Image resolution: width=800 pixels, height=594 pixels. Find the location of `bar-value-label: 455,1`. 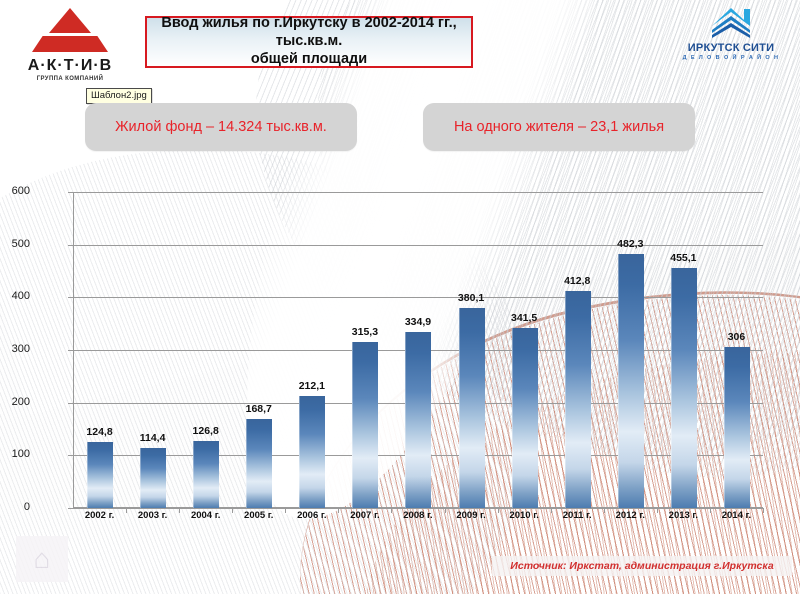

bar-value-label: 455,1 is located at coordinates (683, 258).